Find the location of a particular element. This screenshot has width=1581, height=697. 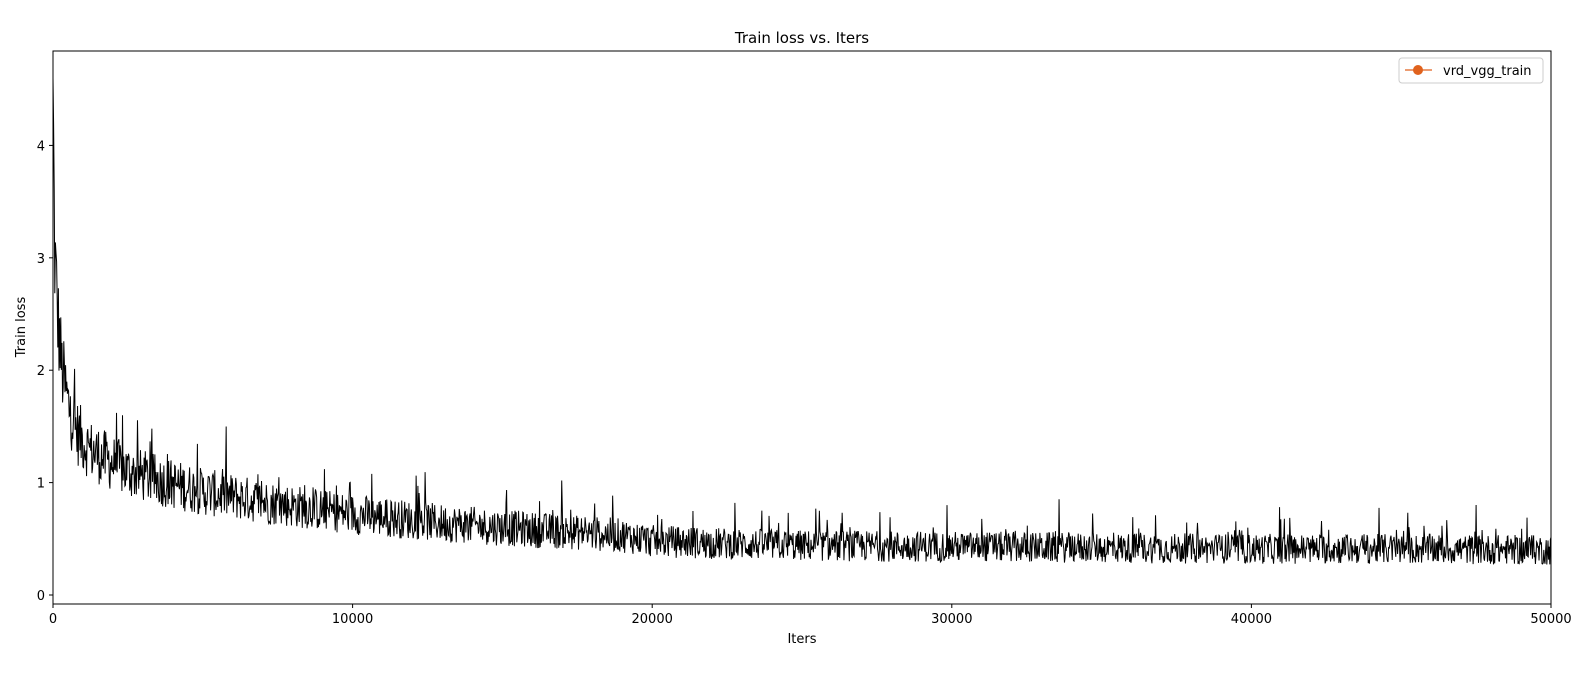

y-tick-label: 4 is located at coordinates (41, 146).